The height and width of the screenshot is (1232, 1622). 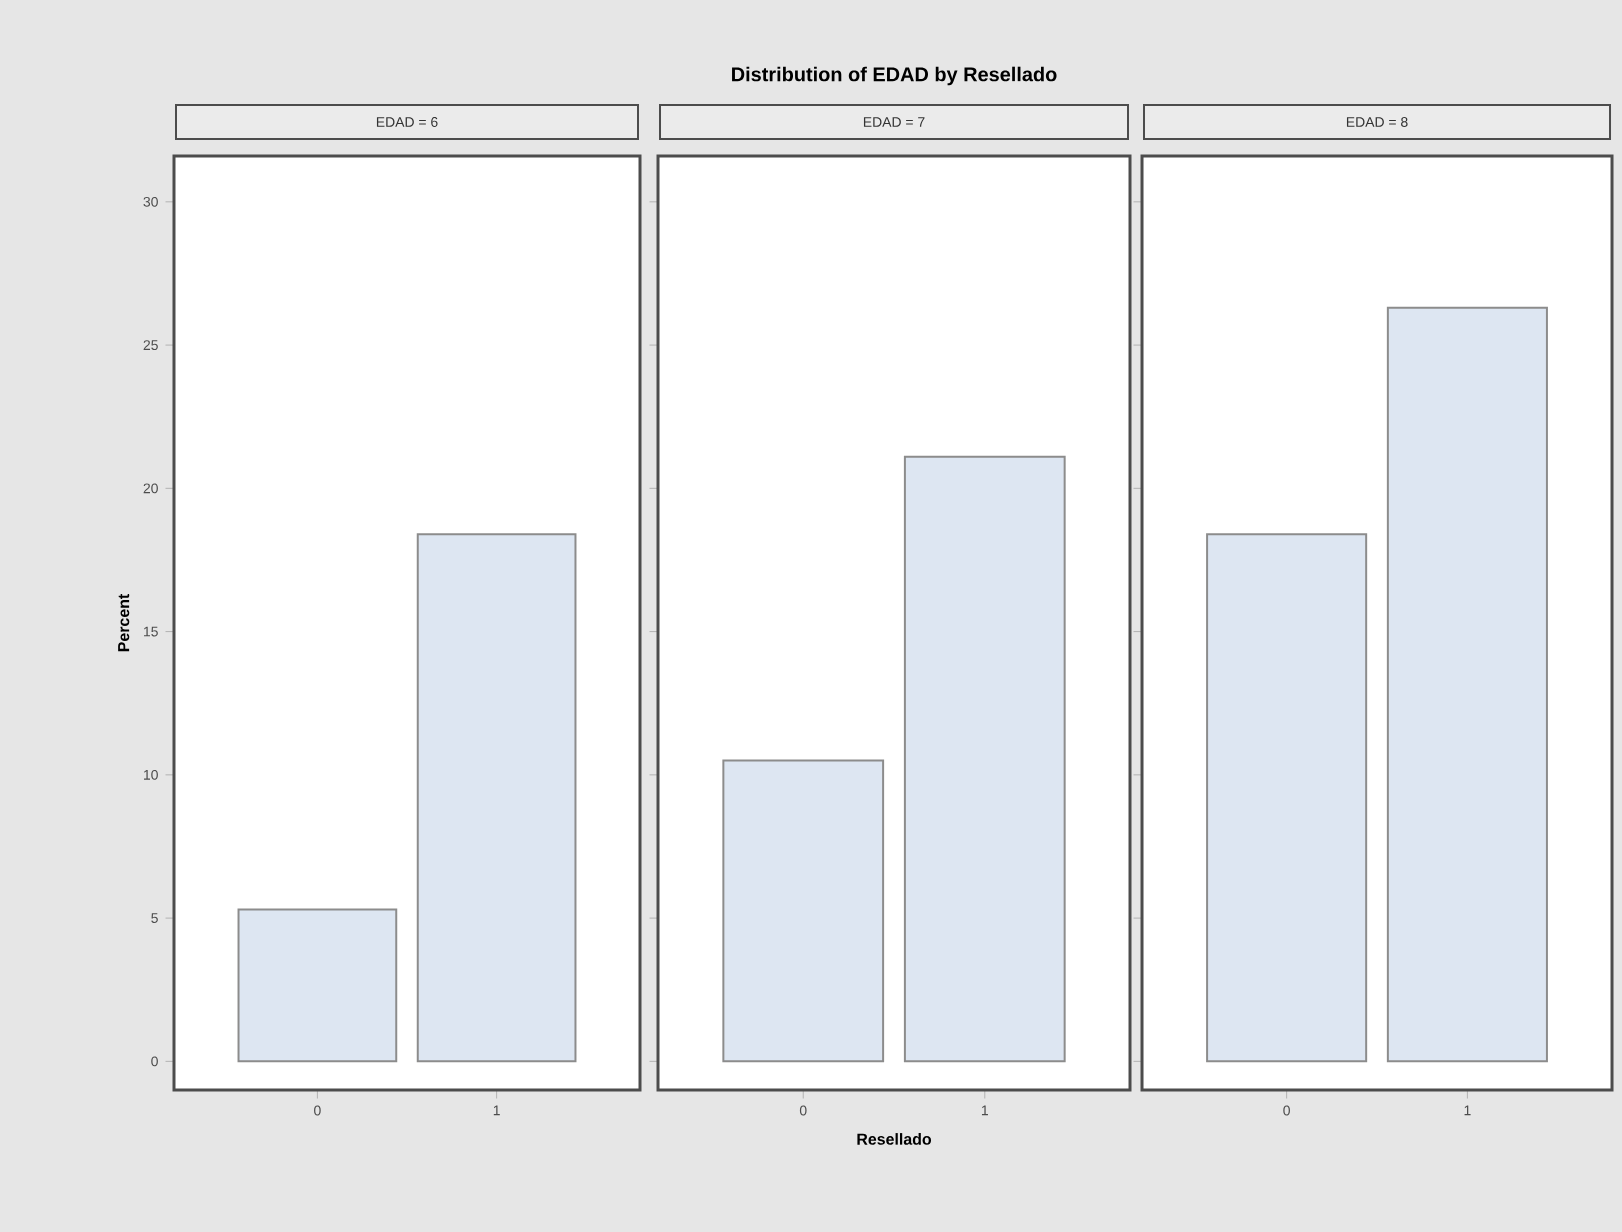 What do you see at coordinates (894, 76) in the screenshot?
I see `chart-title: Distribution of EDAD by Resellado` at bounding box center [894, 76].